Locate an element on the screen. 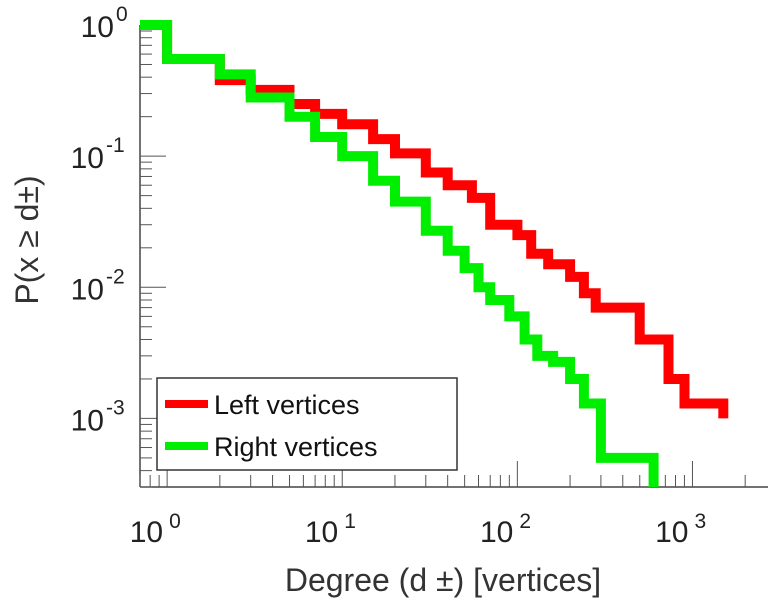  y-tick-label: 10 0 is located at coordinates (104, 23).